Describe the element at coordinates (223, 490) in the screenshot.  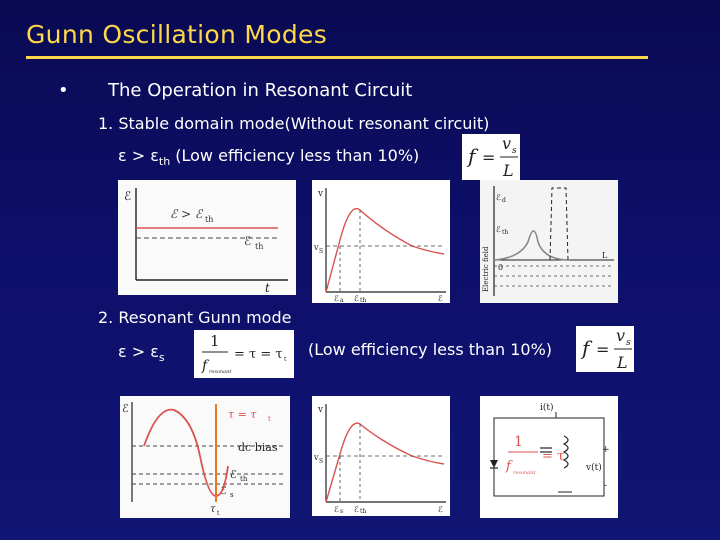
I see `fig4-s: ℰ` at that location.